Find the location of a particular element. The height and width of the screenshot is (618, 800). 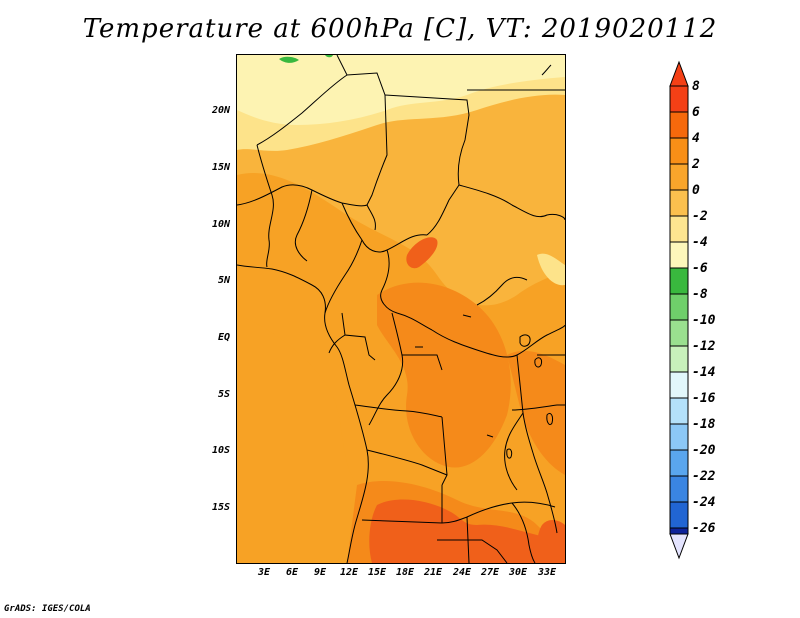

colorbar-label: 8 is located at coordinates (696, 86).